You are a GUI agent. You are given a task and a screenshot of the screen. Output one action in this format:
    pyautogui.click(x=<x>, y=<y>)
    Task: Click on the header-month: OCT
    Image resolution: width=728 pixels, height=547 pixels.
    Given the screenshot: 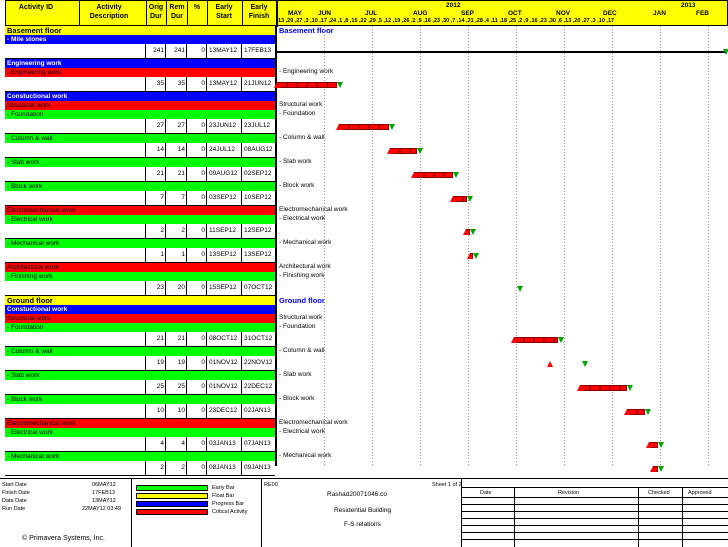 What is the action you would take?
    pyautogui.click(x=515, y=13)
    